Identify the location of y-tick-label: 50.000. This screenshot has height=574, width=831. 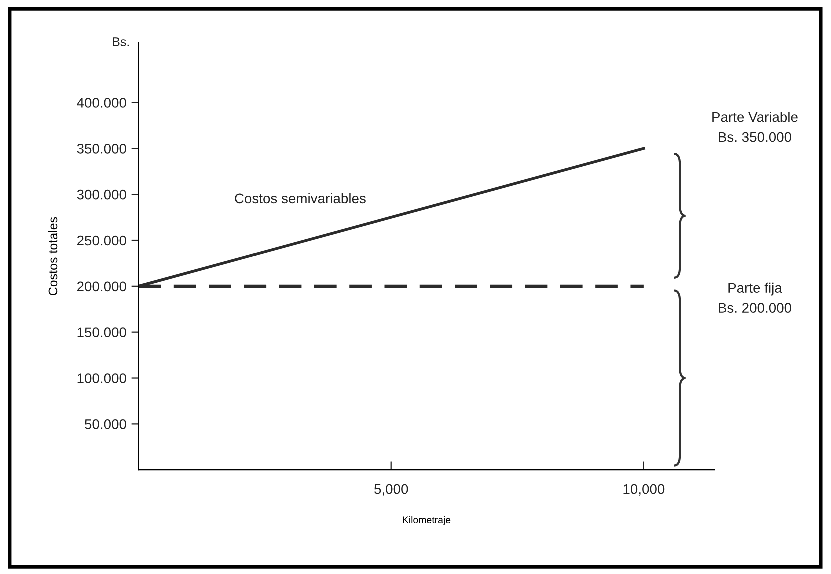
(105, 425).